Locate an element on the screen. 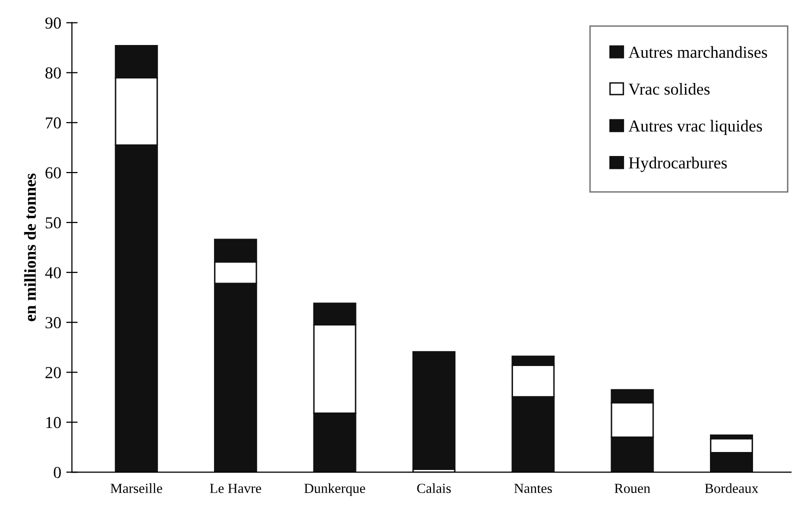  x-tick-label: Dunkerque is located at coordinates (335, 489).